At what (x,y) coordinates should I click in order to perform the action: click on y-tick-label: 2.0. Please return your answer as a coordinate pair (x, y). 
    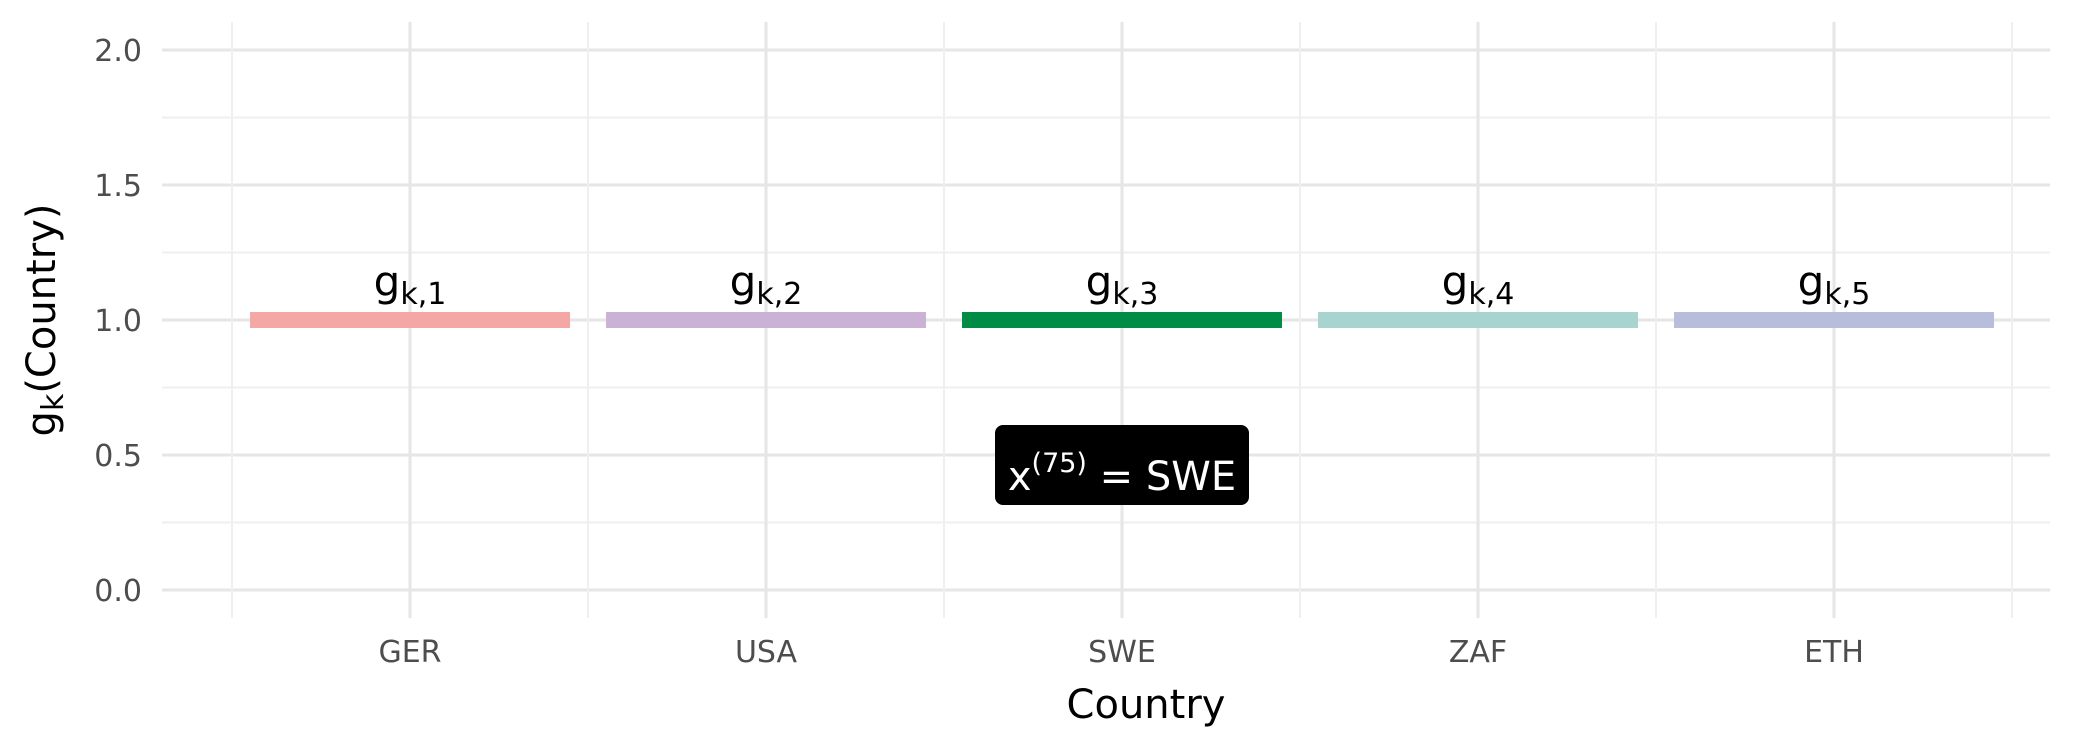
    Looking at the image, I should click on (118, 51).